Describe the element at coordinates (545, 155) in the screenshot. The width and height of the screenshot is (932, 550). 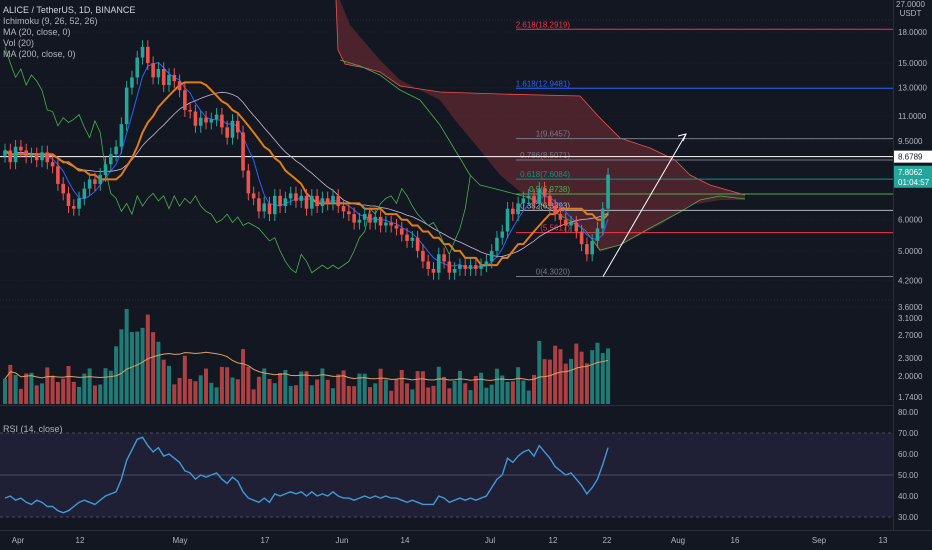
I see `fib-label: 0.786(8.5071)` at that location.